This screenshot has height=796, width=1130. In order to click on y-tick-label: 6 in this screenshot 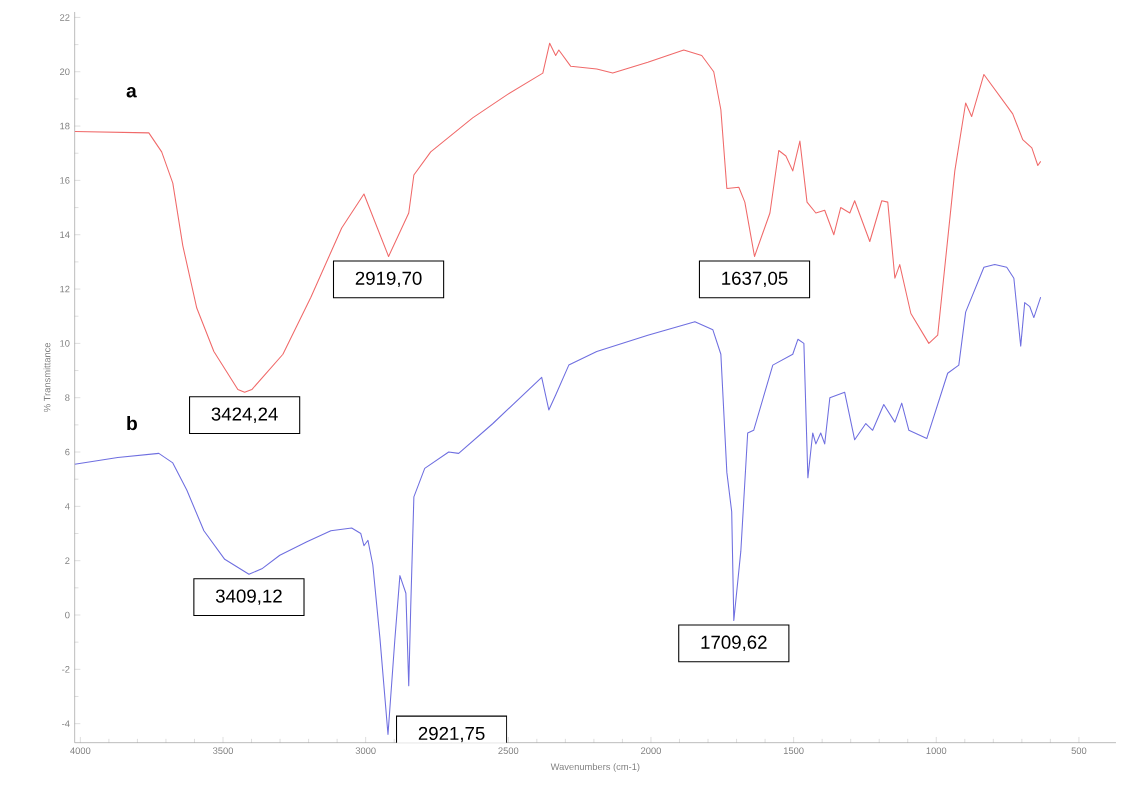, I will do `click(67, 452)`.